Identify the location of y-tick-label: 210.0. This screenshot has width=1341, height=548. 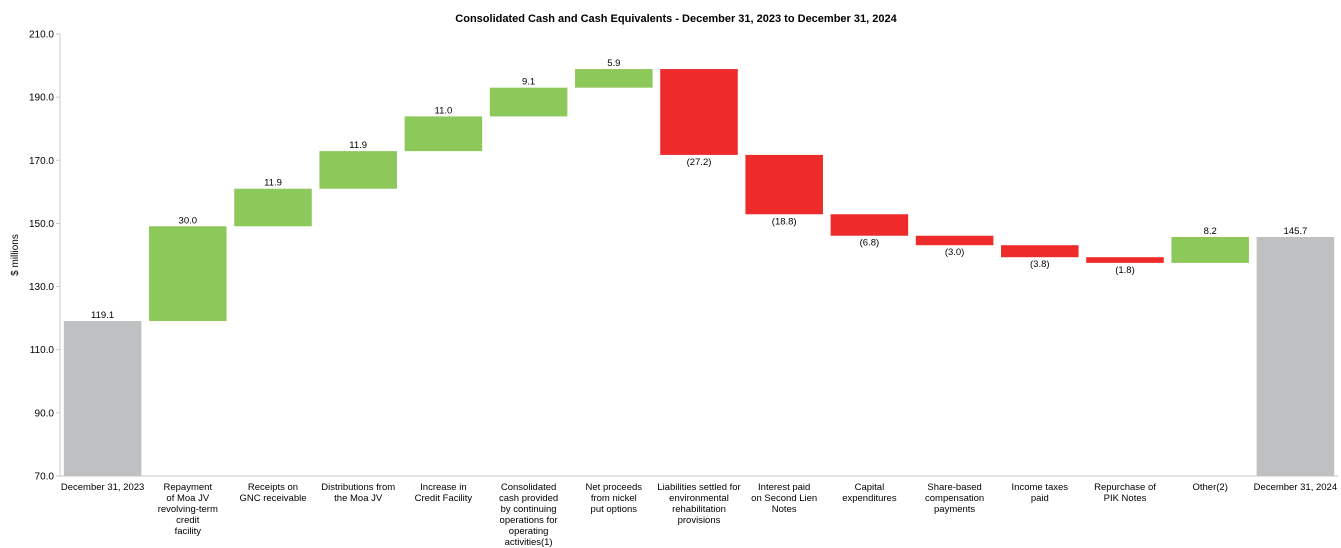
(41, 35).